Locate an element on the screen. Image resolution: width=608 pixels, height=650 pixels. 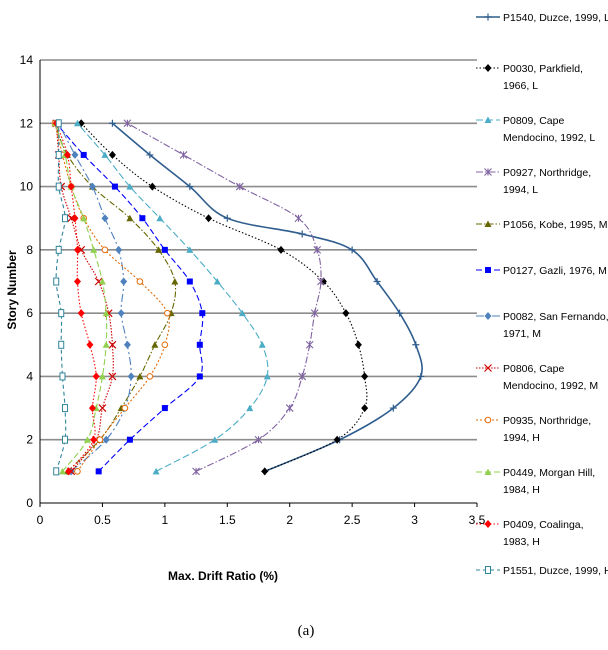
legend-entry-1: P0030, Parkfield, 1966, L is located at coordinates (529, 77).